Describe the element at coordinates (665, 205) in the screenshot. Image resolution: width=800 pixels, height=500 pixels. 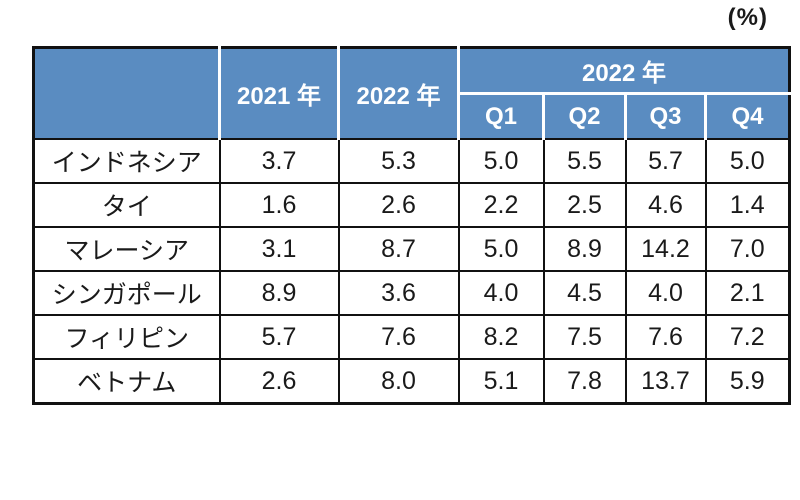
I see `value-cell-q3: 4.6` at that location.